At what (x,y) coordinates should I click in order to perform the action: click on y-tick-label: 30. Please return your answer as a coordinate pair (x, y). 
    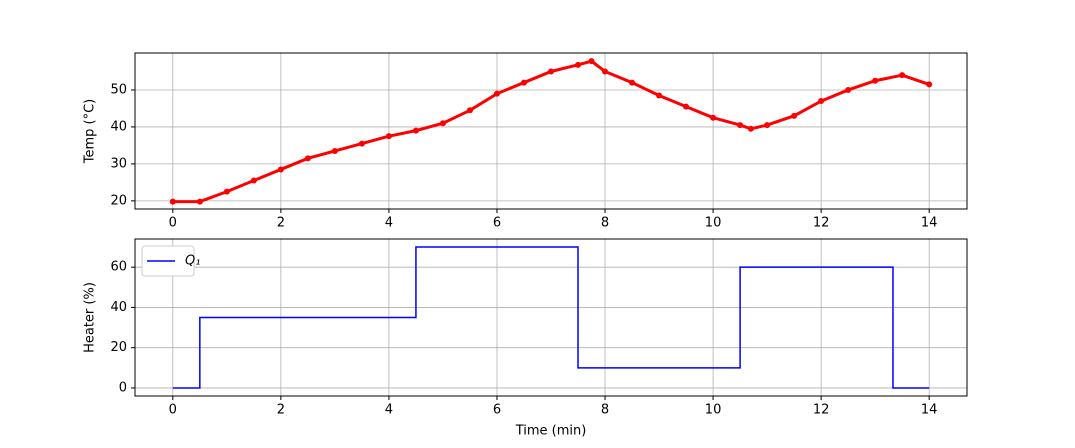
    Looking at the image, I should click on (118, 163).